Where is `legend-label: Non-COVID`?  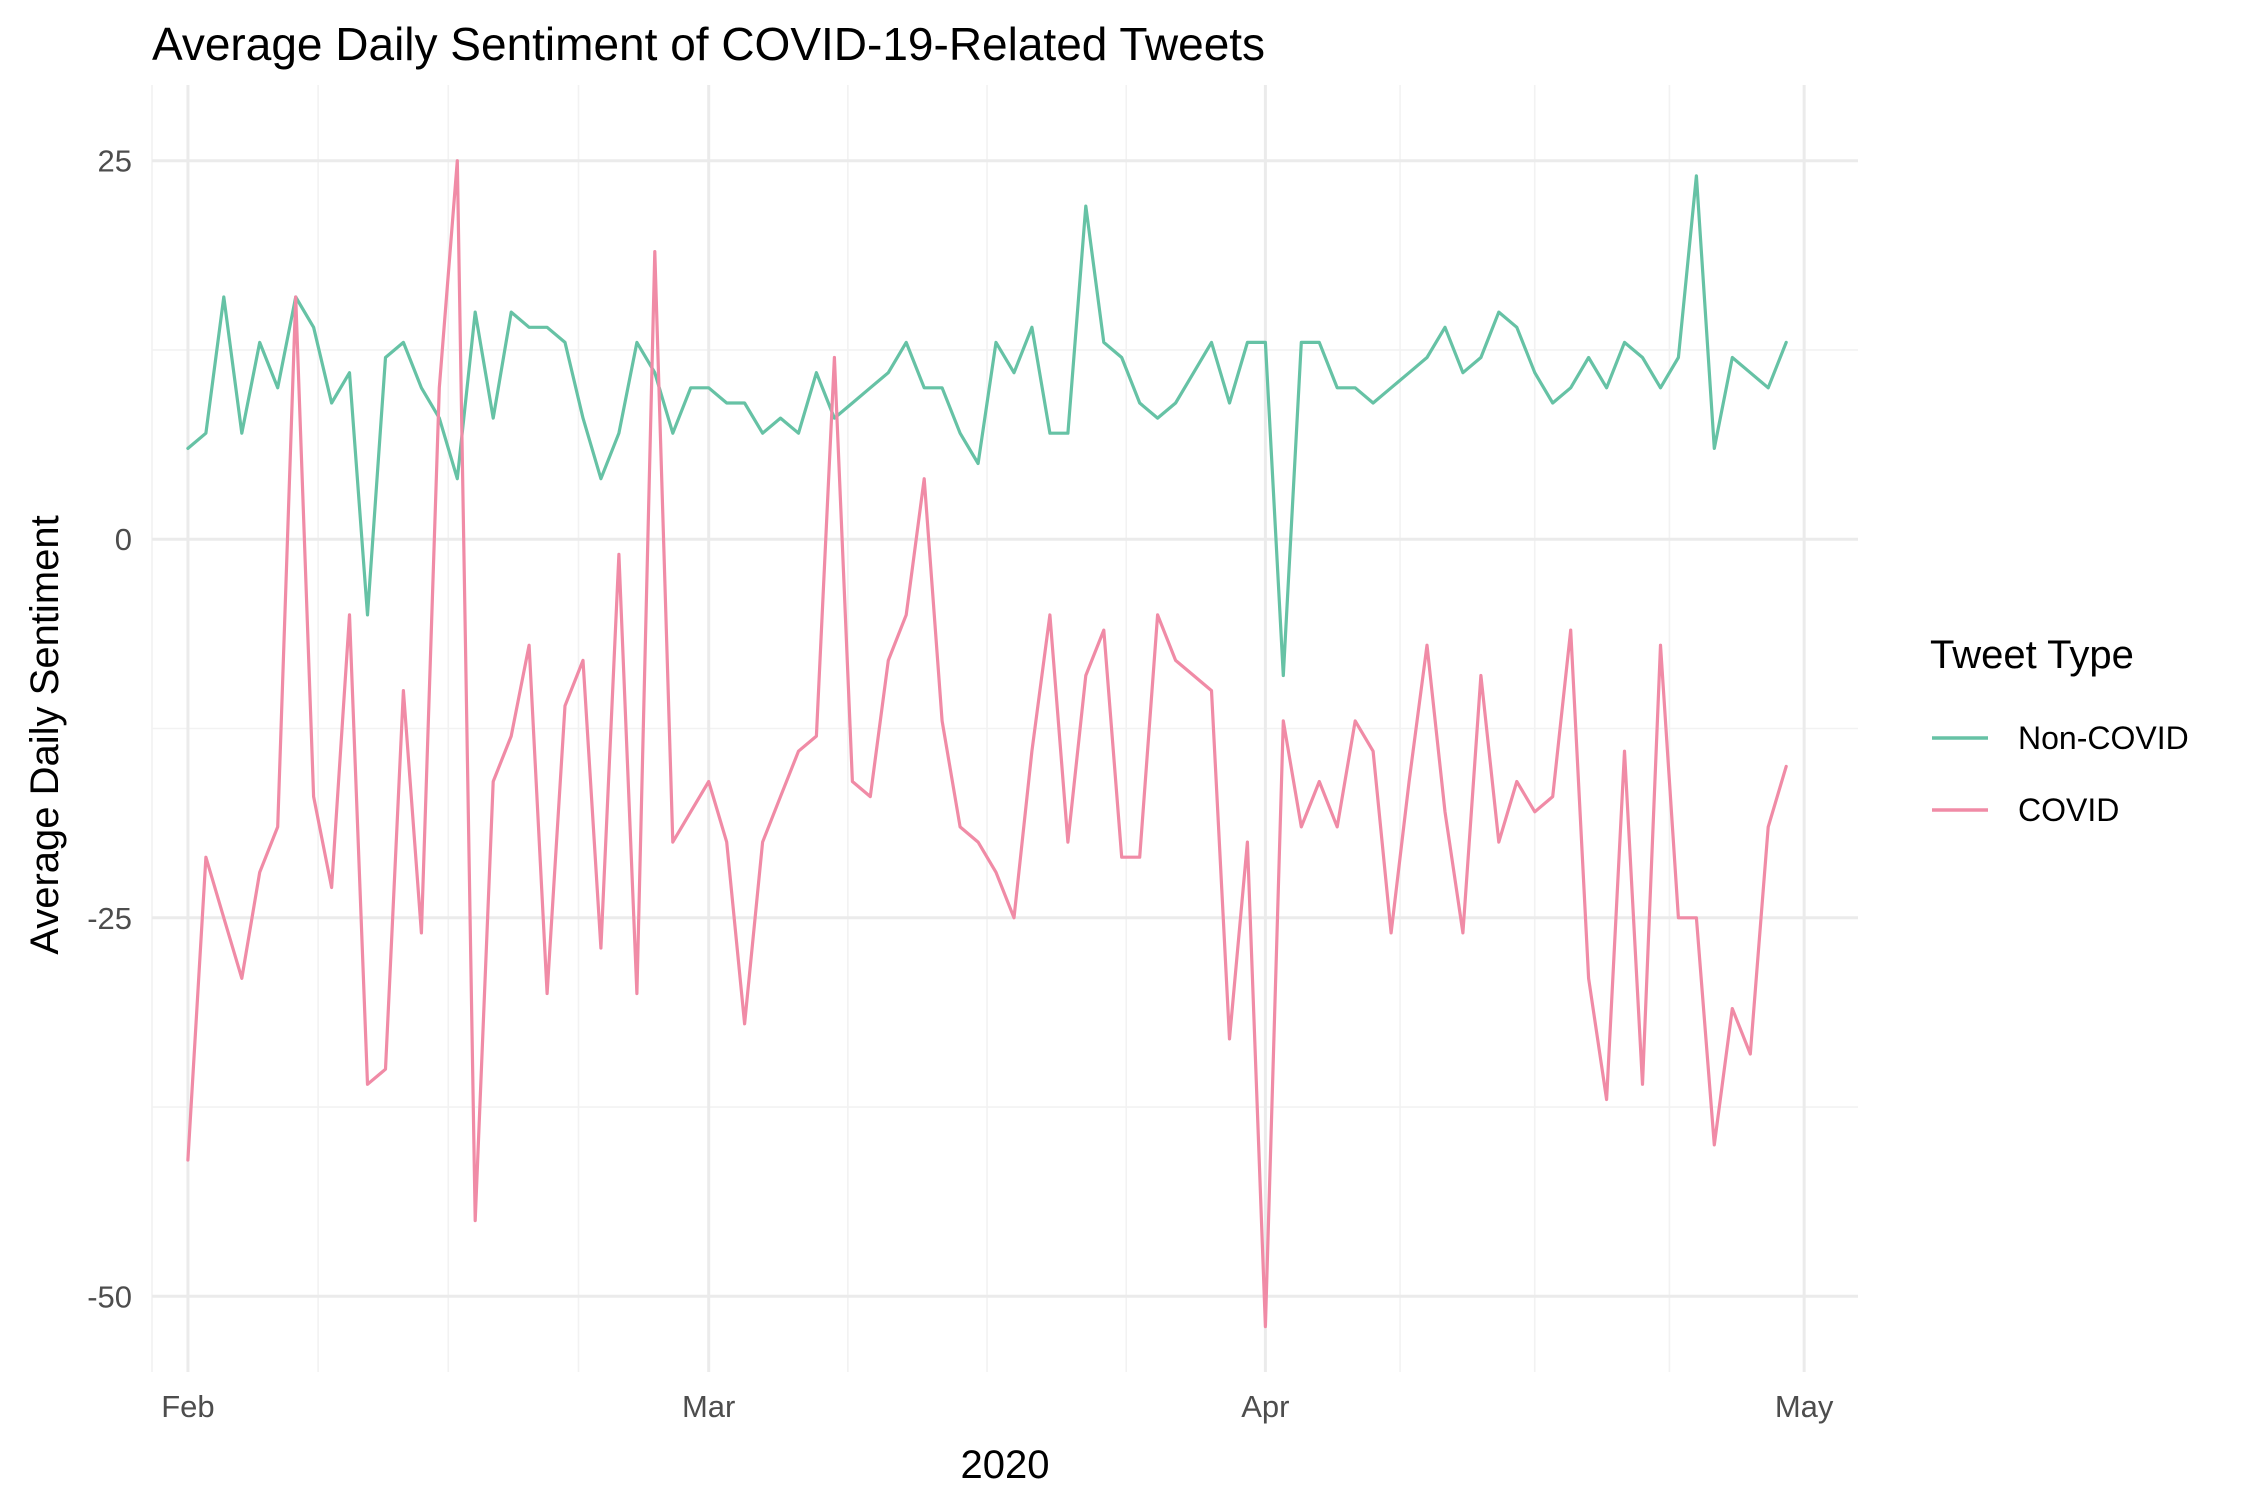
legend-label: Non-COVID is located at coordinates (2103, 738).